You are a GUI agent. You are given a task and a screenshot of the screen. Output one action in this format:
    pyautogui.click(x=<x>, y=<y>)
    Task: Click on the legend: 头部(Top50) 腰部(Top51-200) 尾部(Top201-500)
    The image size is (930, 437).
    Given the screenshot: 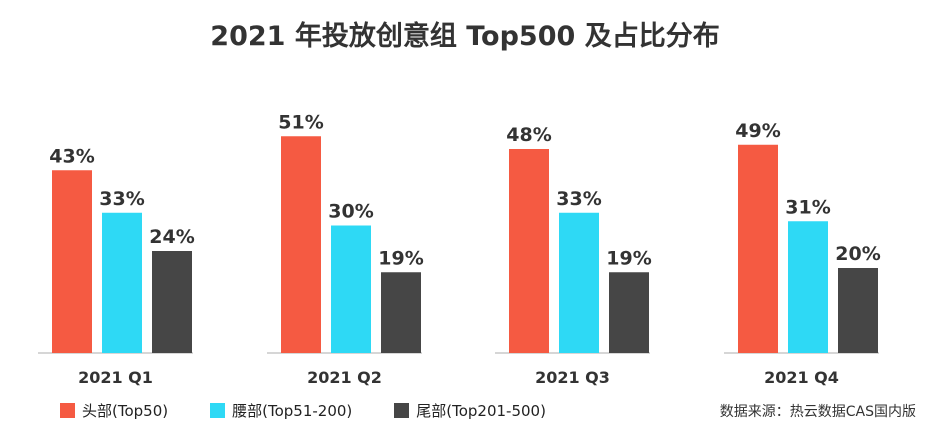 What is the action you would take?
    pyautogui.click(x=324, y=410)
    